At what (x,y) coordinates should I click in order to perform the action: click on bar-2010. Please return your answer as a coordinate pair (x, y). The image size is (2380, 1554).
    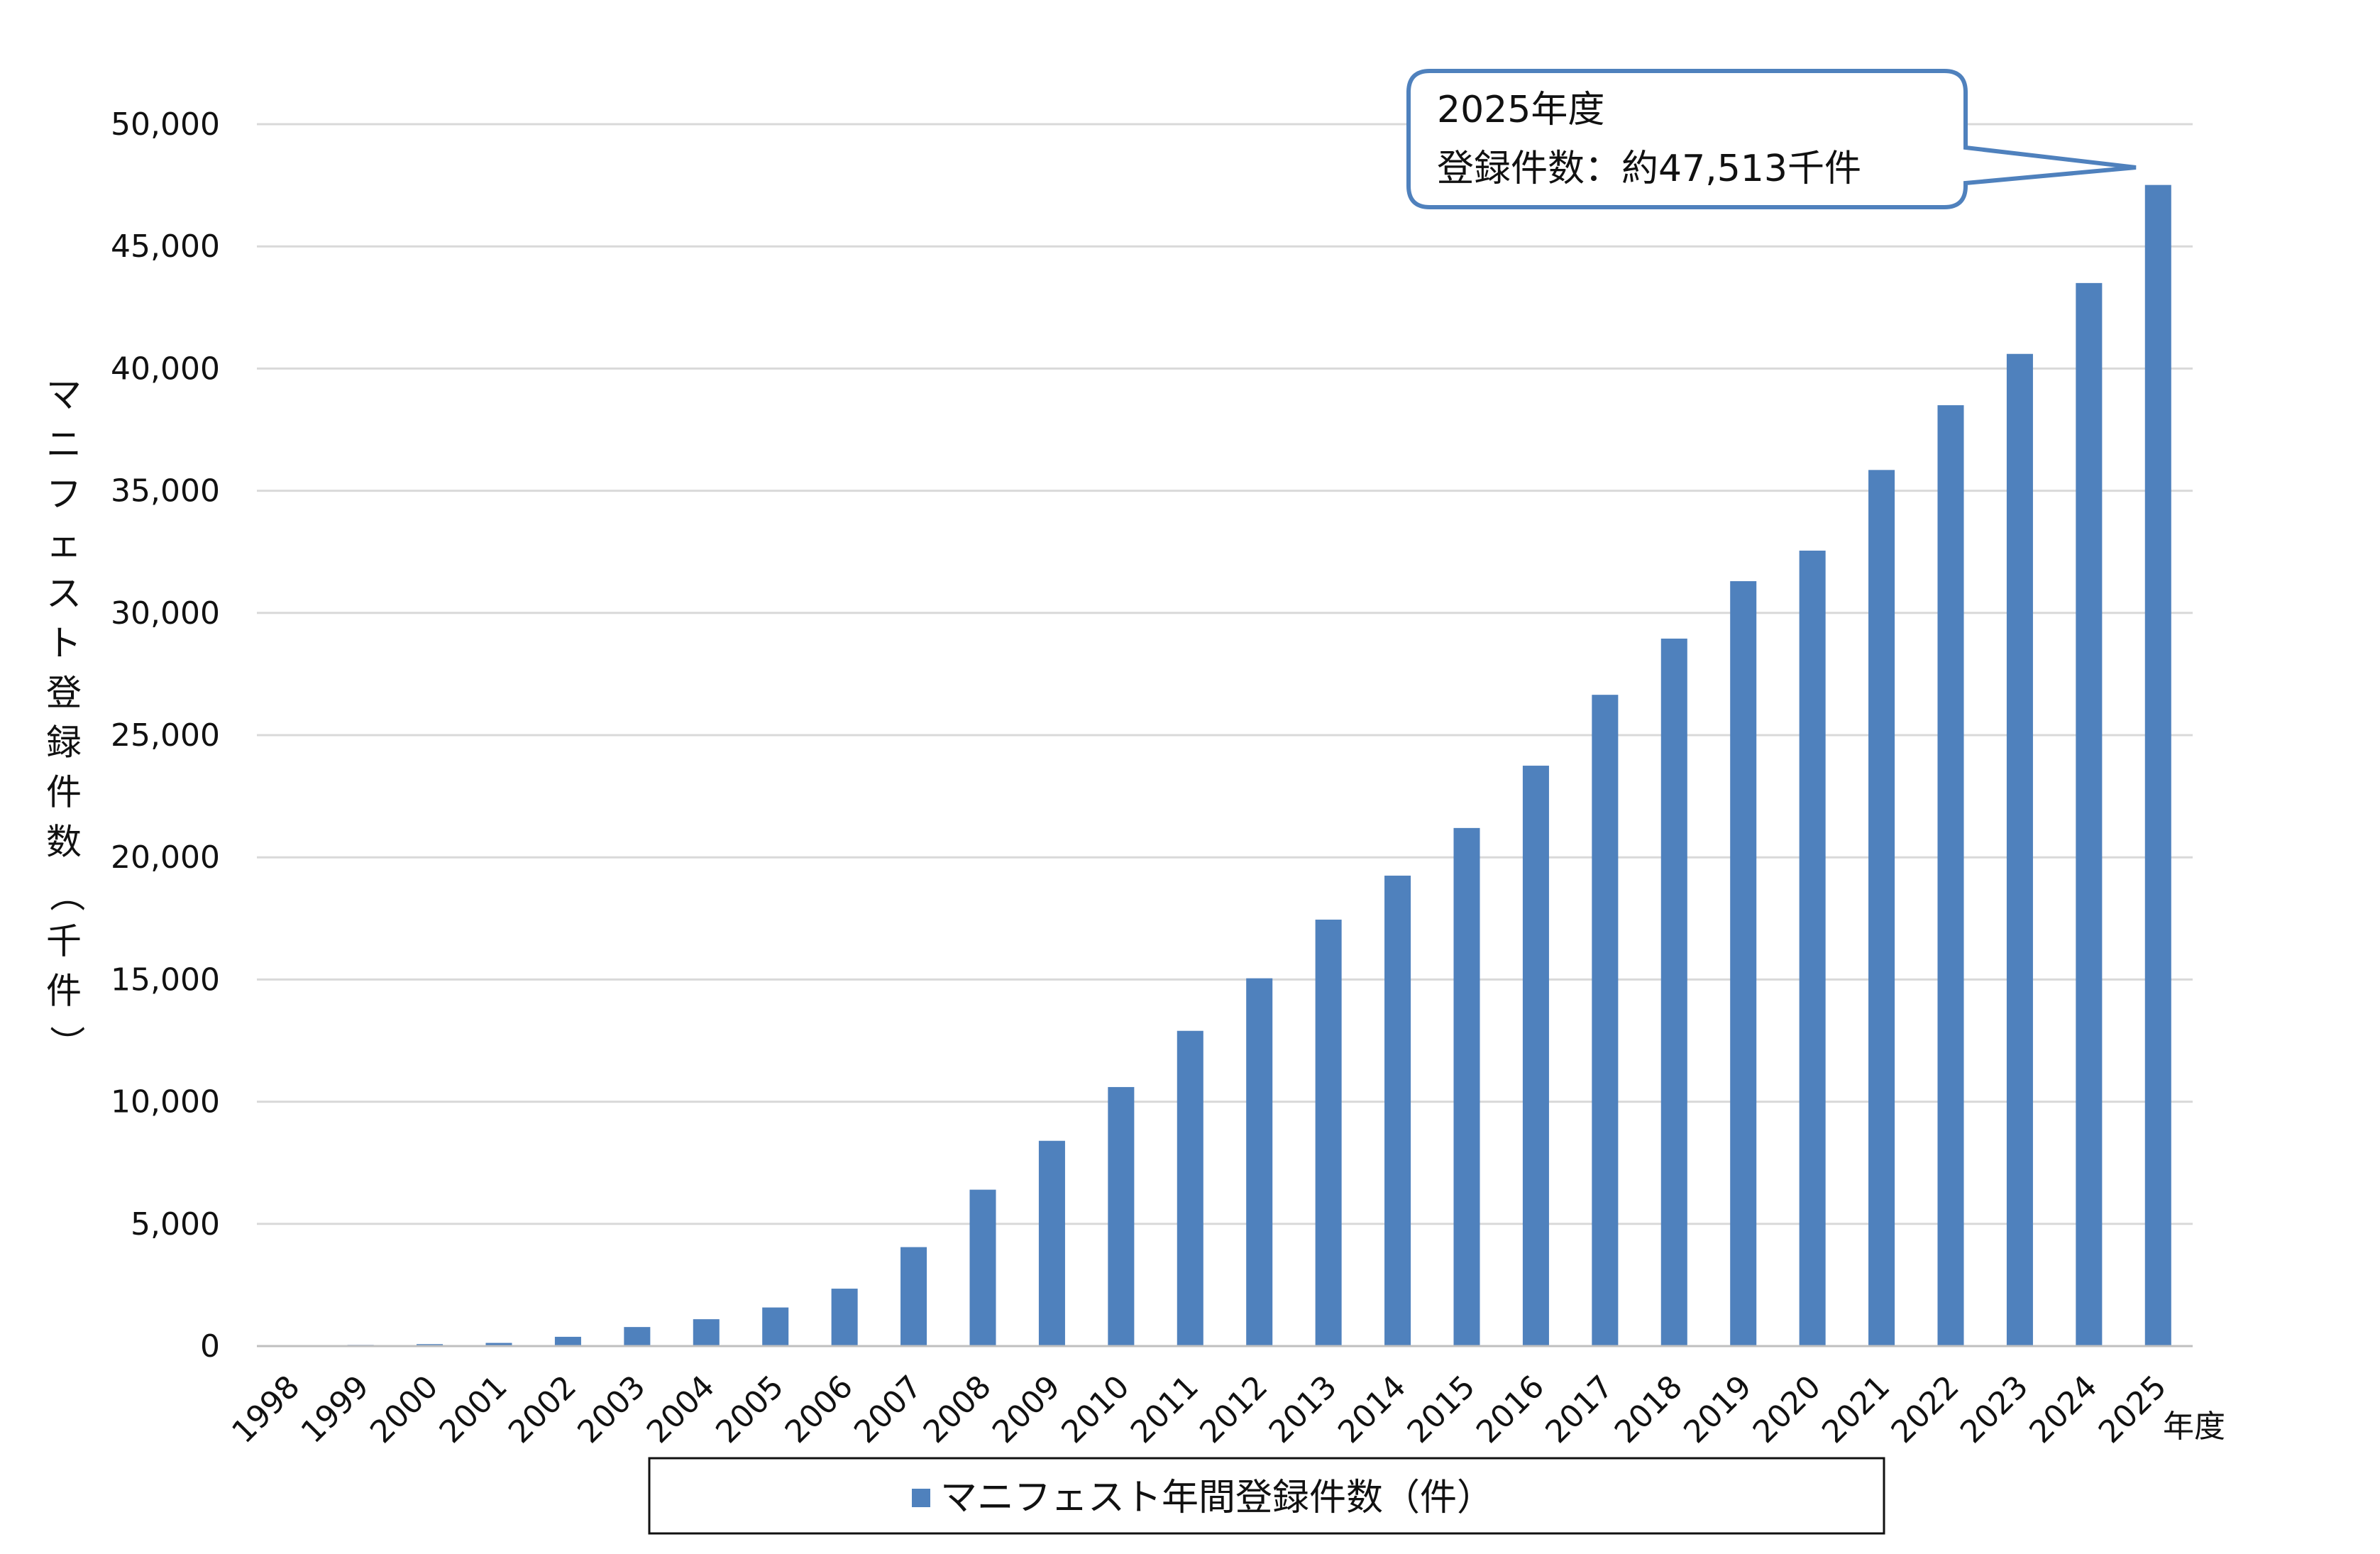
    Looking at the image, I should click on (1121, 1216).